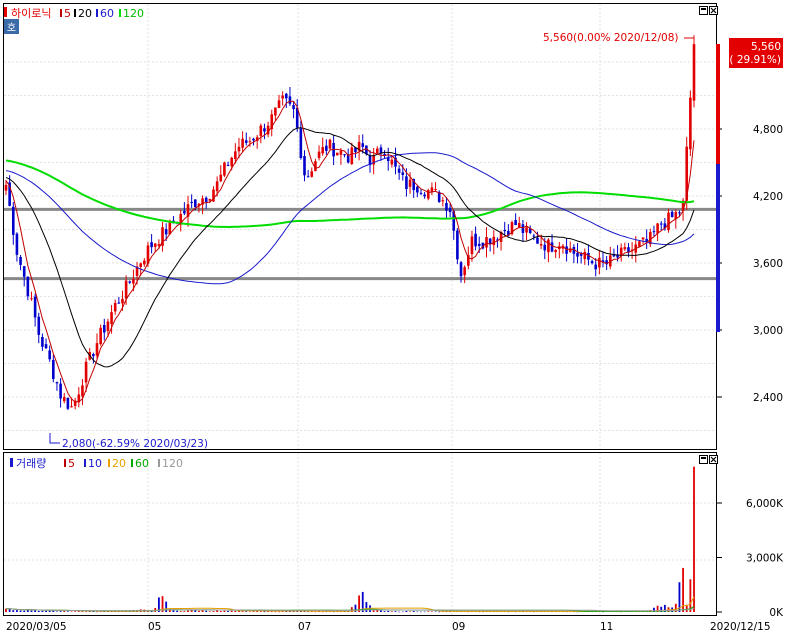 This screenshot has height=635, width=788. Describe the element at coordinates (350, 609) in the screenshot. I see `volume-ma120-line` at that location.